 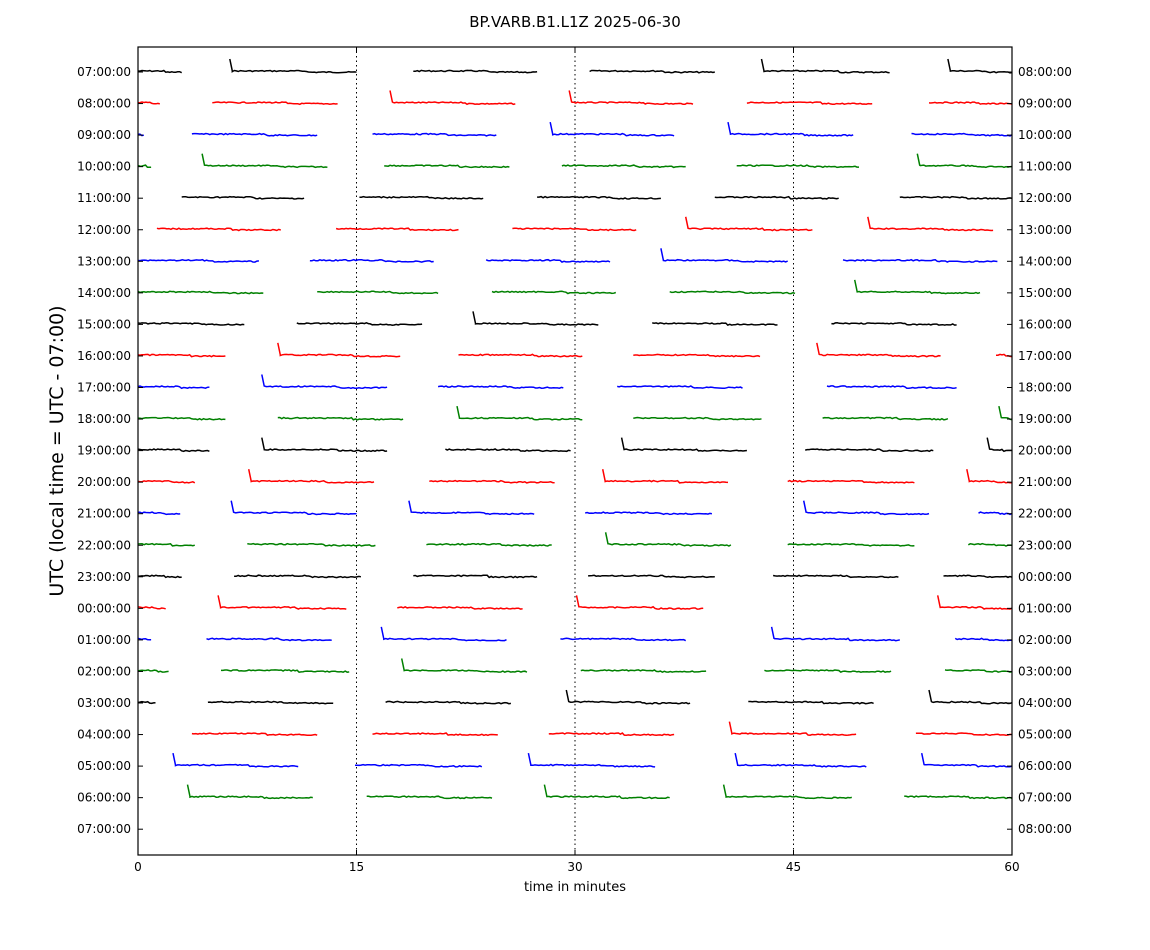 I want to click on x-tick-label: 60, so click(x=1011, y=867).